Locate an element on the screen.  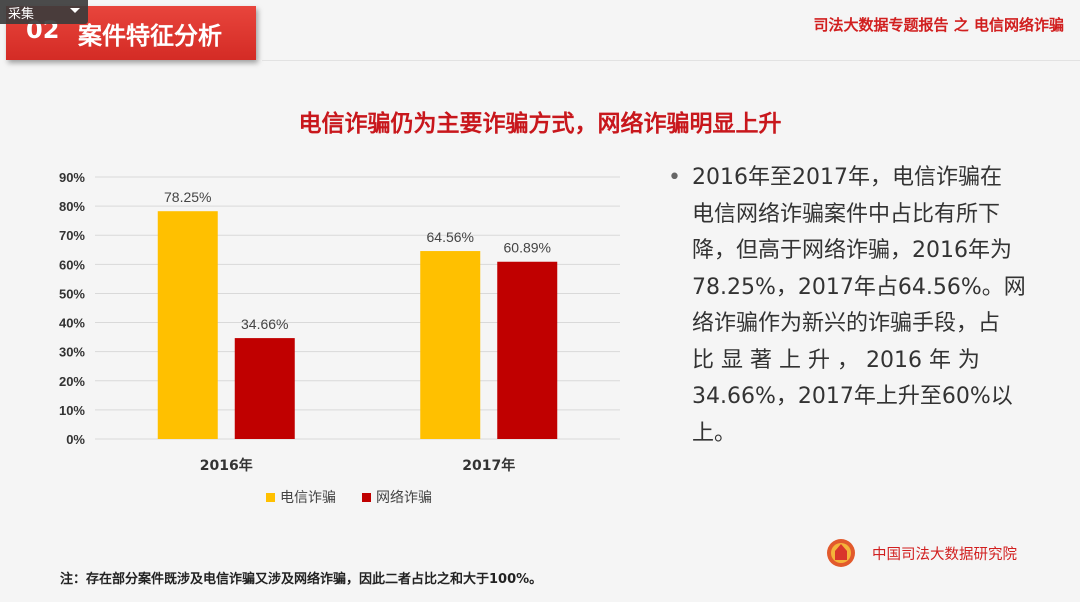
collect-button: 采集 is located at coordinates (44, 12).